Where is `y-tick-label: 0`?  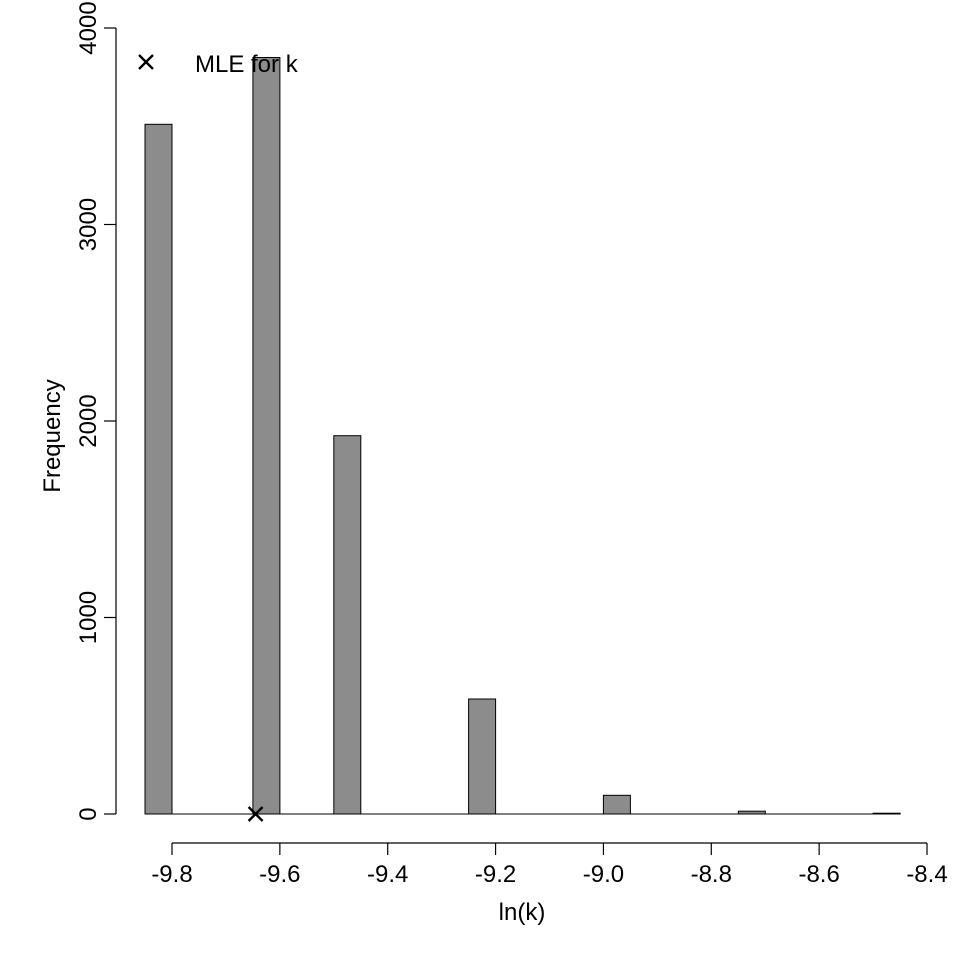
y-tick-label: 0 is located at coordinates (88, 813).